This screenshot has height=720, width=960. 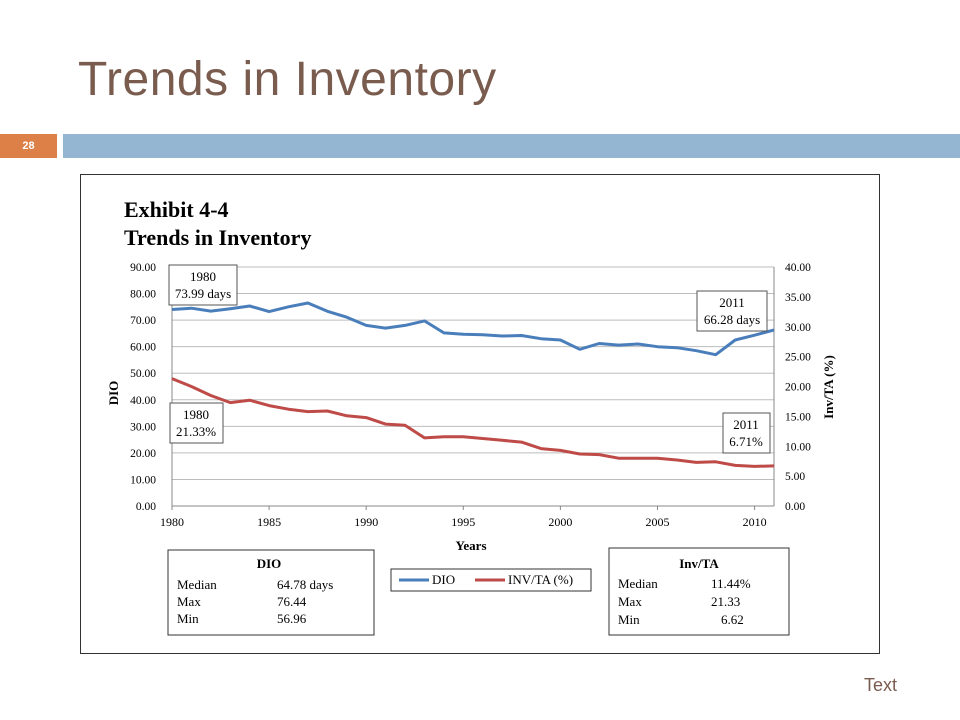 What do you see at coordinates (176, 209) in the screenshot?
I see `chart-title: Exhibit 4-4` at bounding box center [176, 209].